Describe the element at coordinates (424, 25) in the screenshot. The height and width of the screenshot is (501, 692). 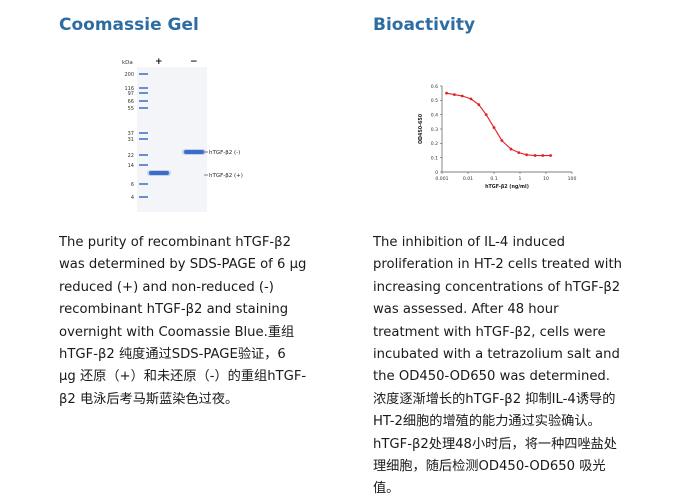
I see `bioactivity-heading: Bioactivity` at that location.